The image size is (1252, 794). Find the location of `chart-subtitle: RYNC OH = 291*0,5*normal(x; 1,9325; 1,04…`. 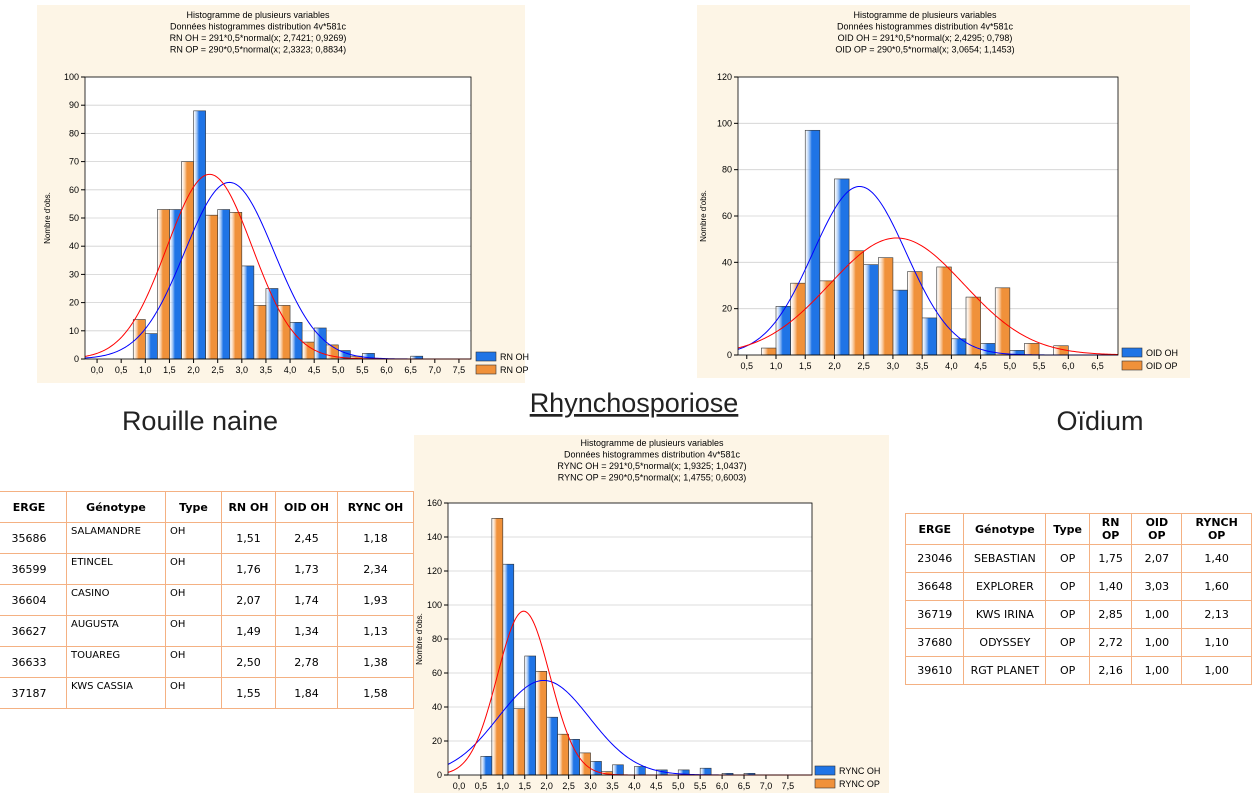

chart-subtitle: RYNC OH = 291*0,5*normal(x; 1,9325; 1,04… is located at coordinates (651, 466).